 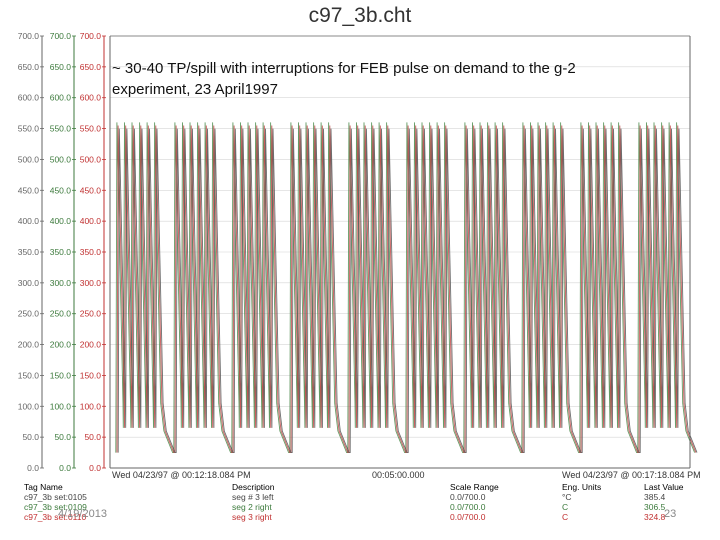 I want to click on tag-name: c97_3b set:0110, so click(x=55, y=517).